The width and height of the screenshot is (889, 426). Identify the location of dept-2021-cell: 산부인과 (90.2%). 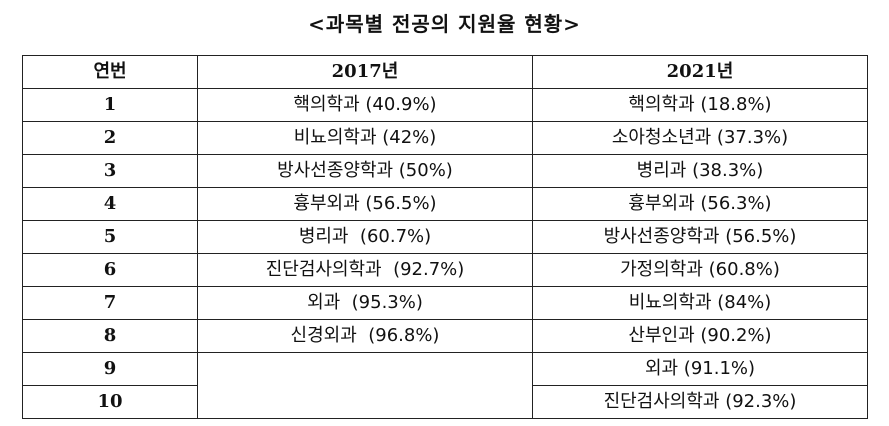
(700, 336).